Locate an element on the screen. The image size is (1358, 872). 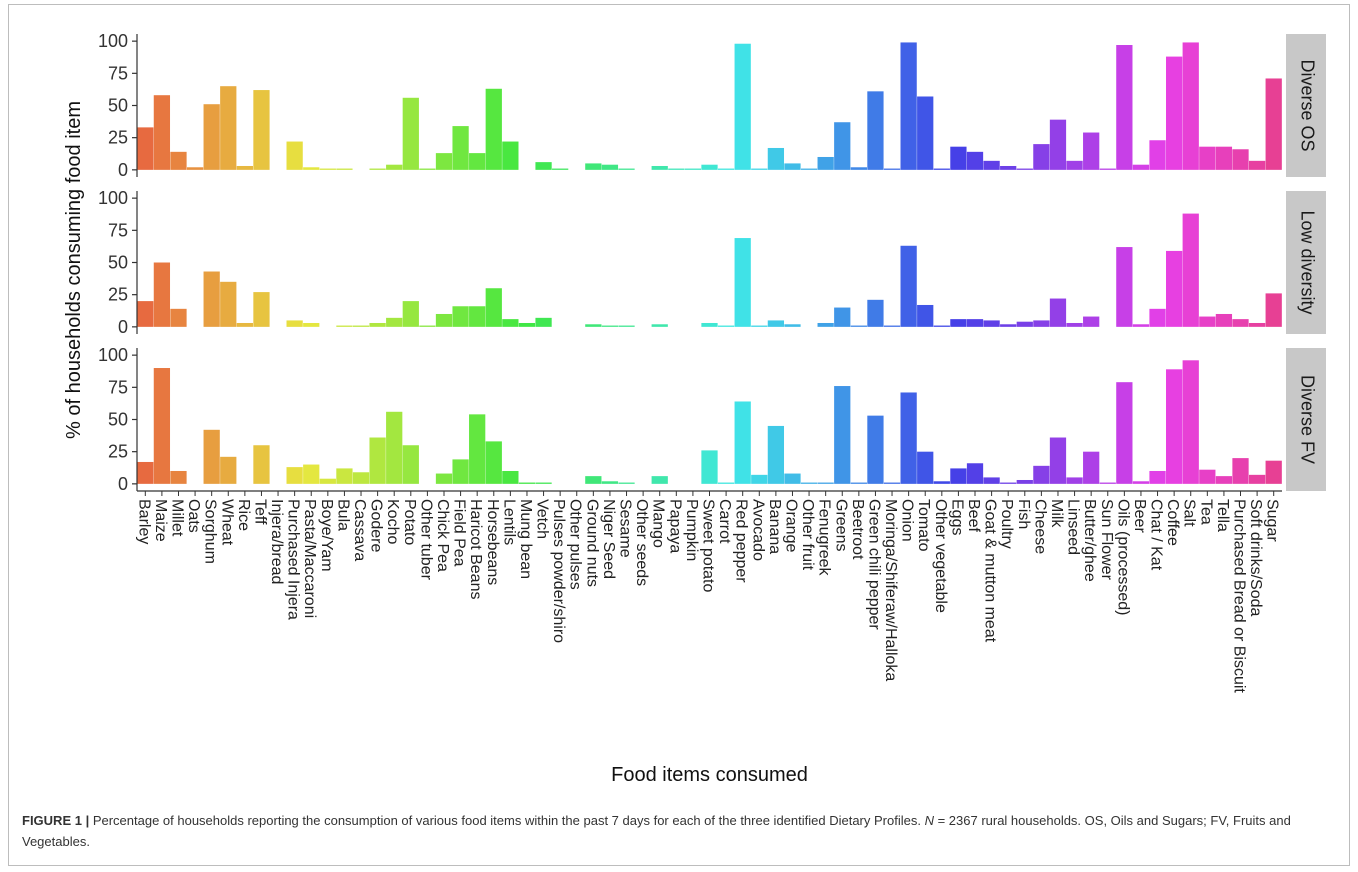
x-tick-label: Red pepper is located at coordinates (741, 541).